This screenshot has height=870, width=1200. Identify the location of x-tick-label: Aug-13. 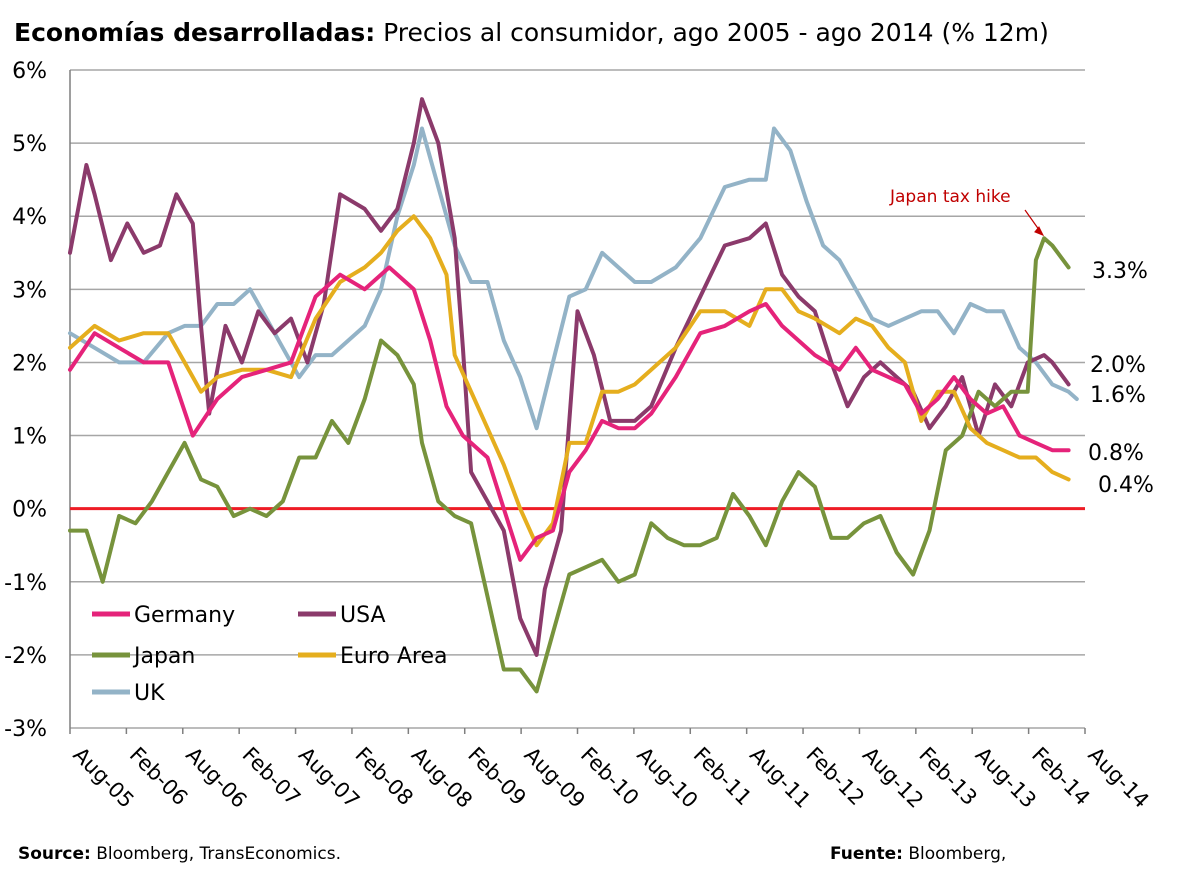
(1006, 778).